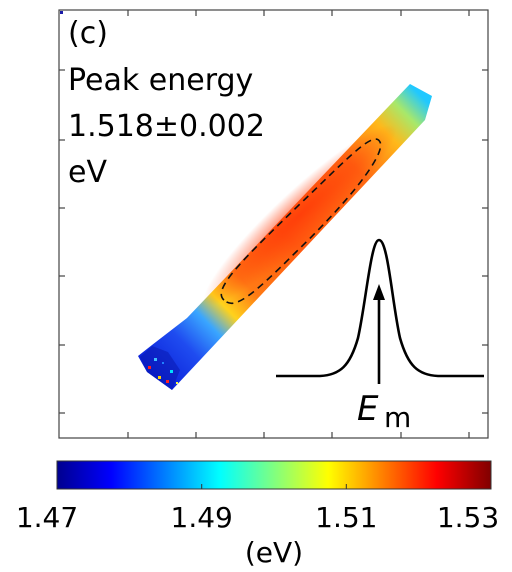 The width and height of the screenshot is (512, 572). Describe the element at coordinates (88, 33) in the screenshot. I see `panel-label: (c)` at that location.